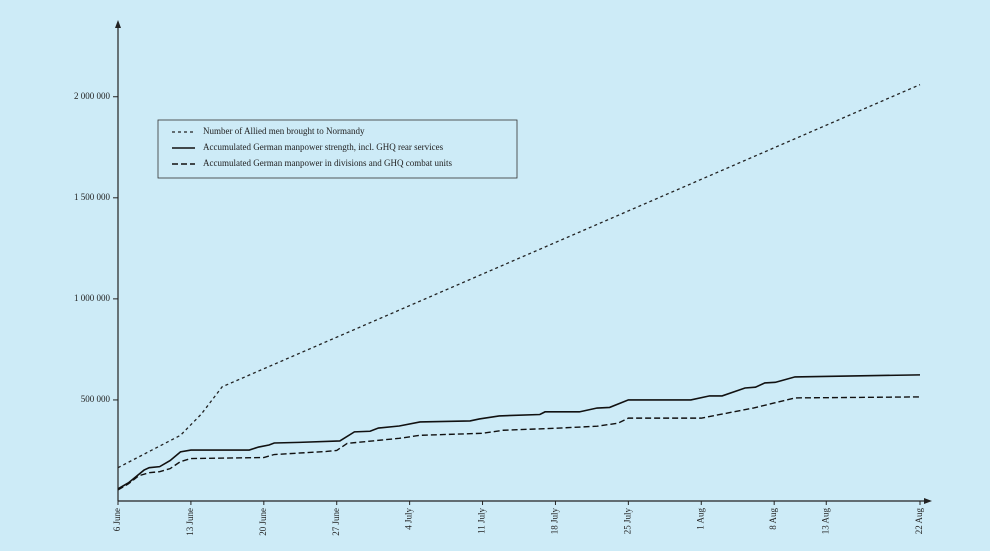 The width and height of the screenshot is (990, 551). Describe the element at coordinates (117, 519) in the screenshot. I see `x-tick-label: 6 June` at that location.